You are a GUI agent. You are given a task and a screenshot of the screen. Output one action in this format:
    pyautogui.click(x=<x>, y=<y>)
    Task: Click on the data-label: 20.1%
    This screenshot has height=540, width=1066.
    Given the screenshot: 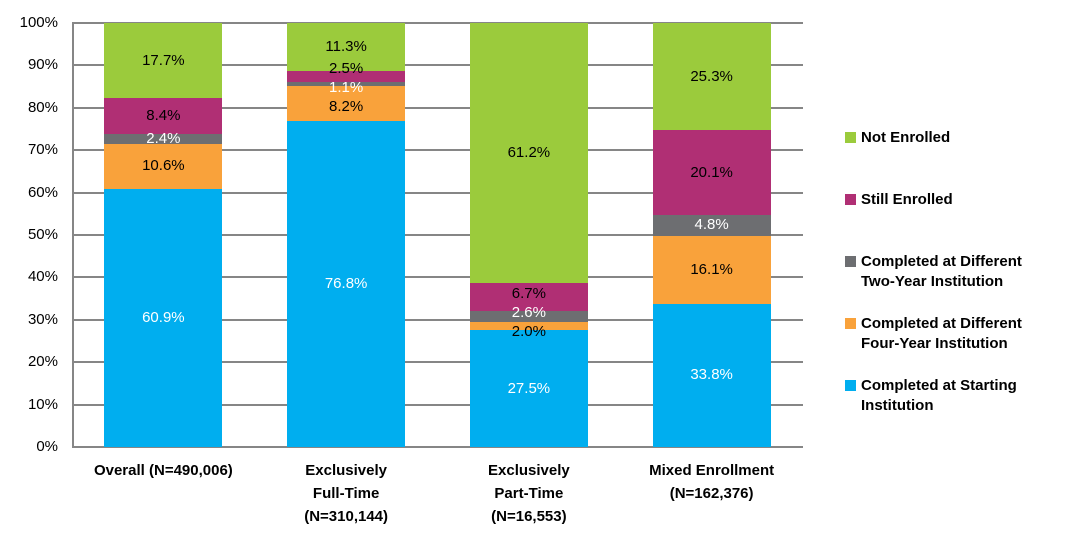 What is the action you would take?
    pyautogui.click(x=711, y=172)
    